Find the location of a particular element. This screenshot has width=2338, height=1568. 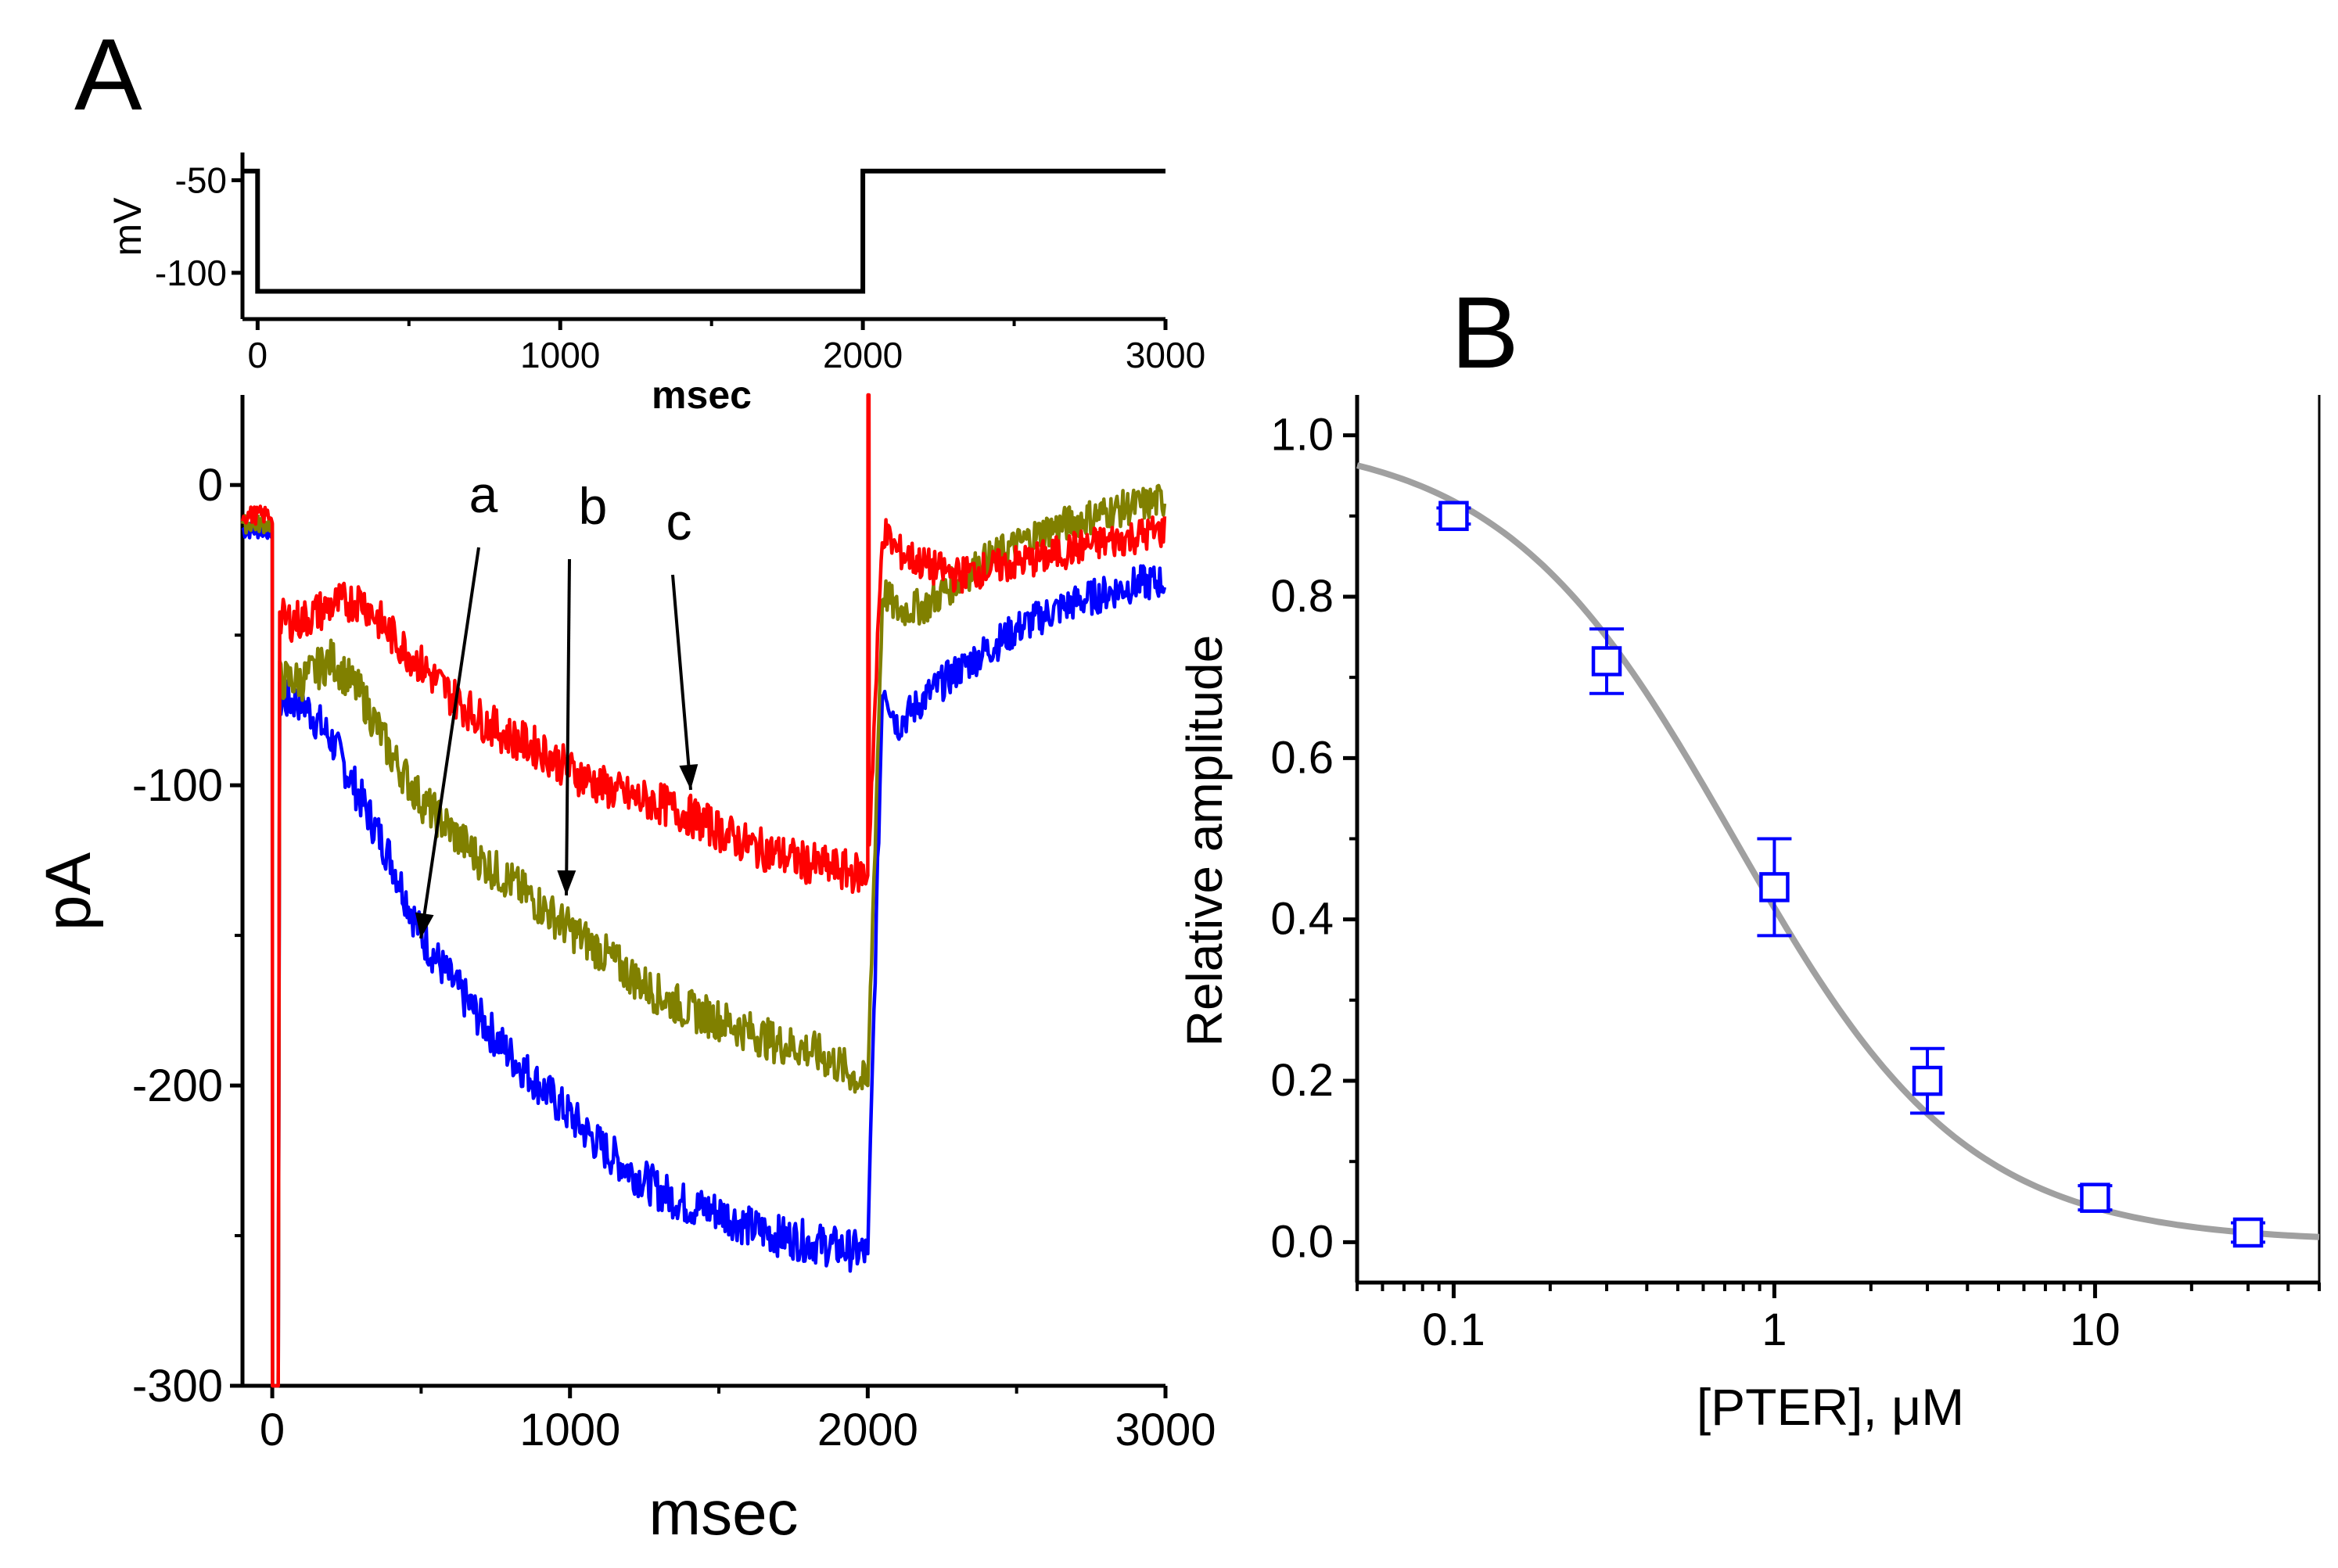

dose-y-label: Relative amplitude is located at coordinates (1204, 841).